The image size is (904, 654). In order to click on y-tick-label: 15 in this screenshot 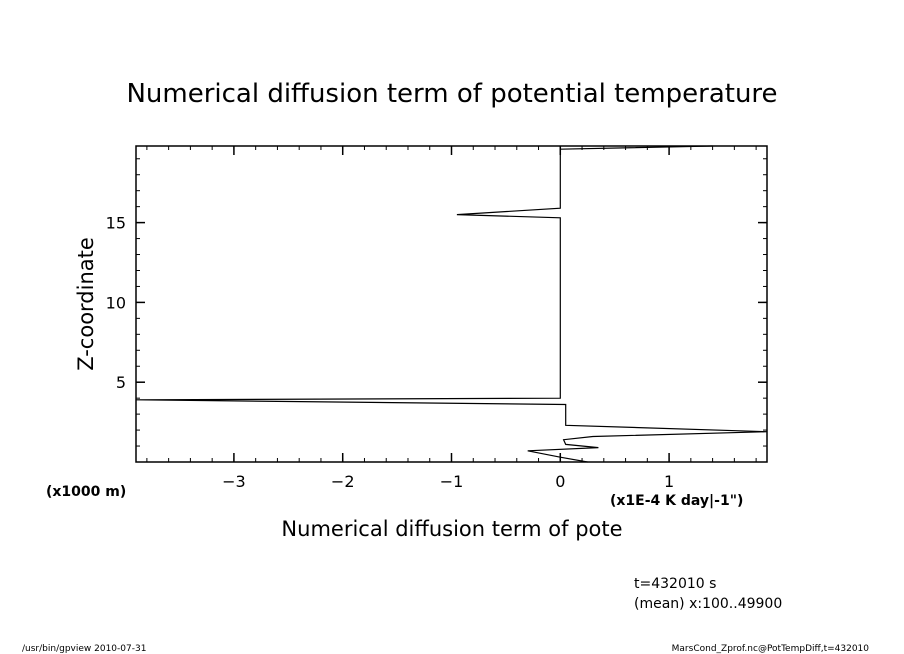, I will do `click(116, 223)`.